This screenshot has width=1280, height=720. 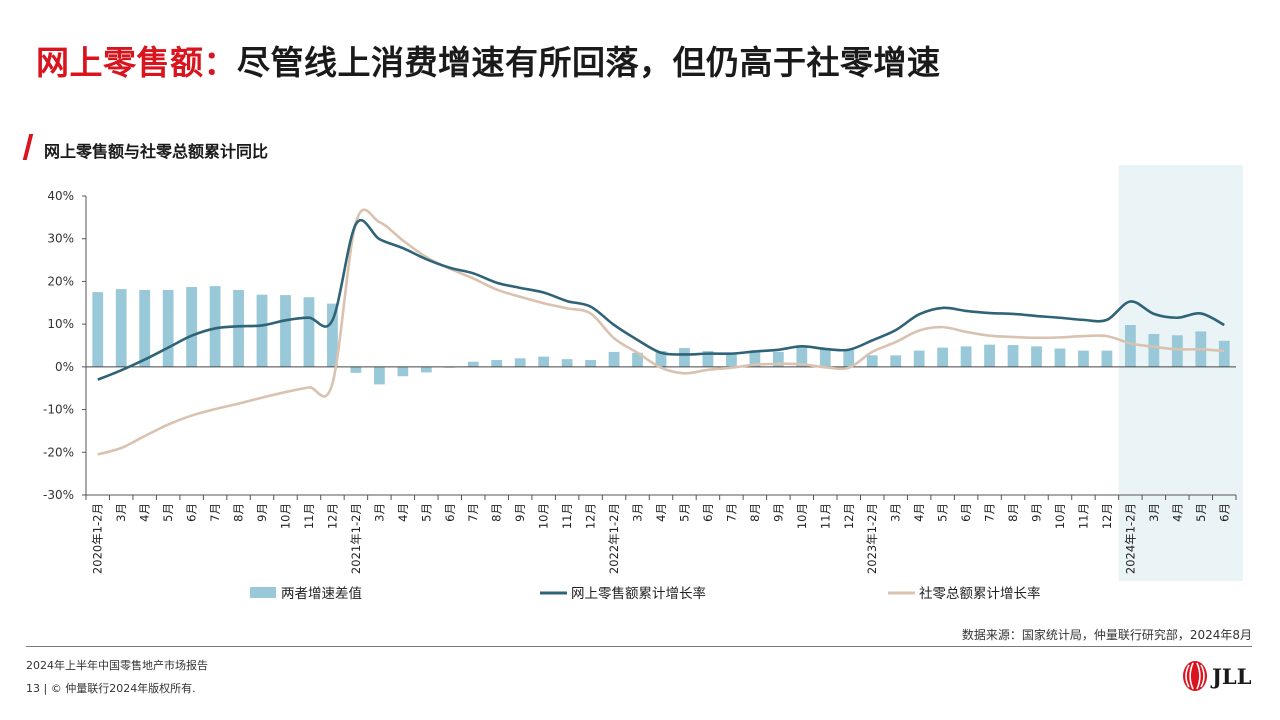 What do you see at coordinates (614, 538) in the screenshot?
I see `x-tick-label: 2022年1-2月` at bounding box center [614, 538].